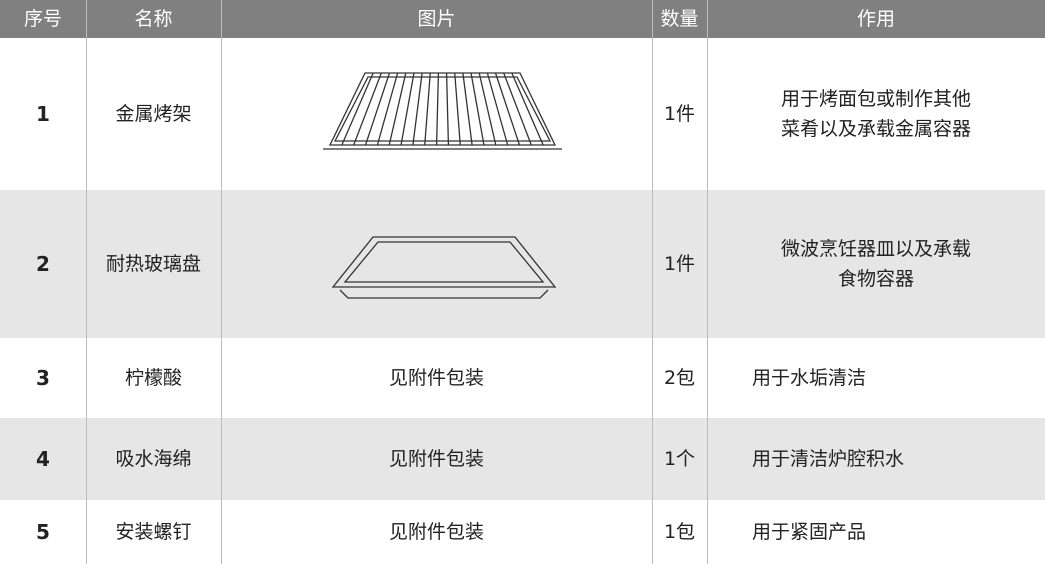 Image resolution: width=1045 pixels, height=564 pixels. What do you see at coordinates (875, 249) in the screenshot?
I see `use-line: 微波烹饪器皿以及承载` at bounding box center [875, 249].